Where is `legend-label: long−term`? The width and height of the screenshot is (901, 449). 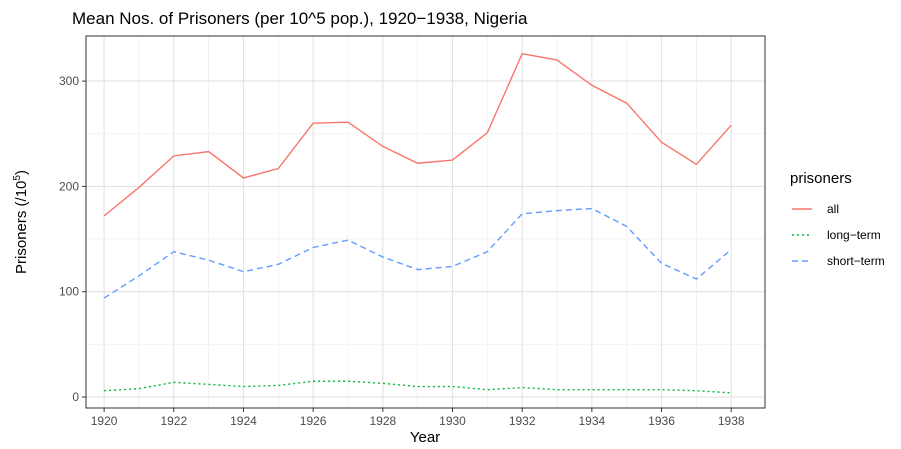
legend-label: long−term is located at coordinates (854, 235).